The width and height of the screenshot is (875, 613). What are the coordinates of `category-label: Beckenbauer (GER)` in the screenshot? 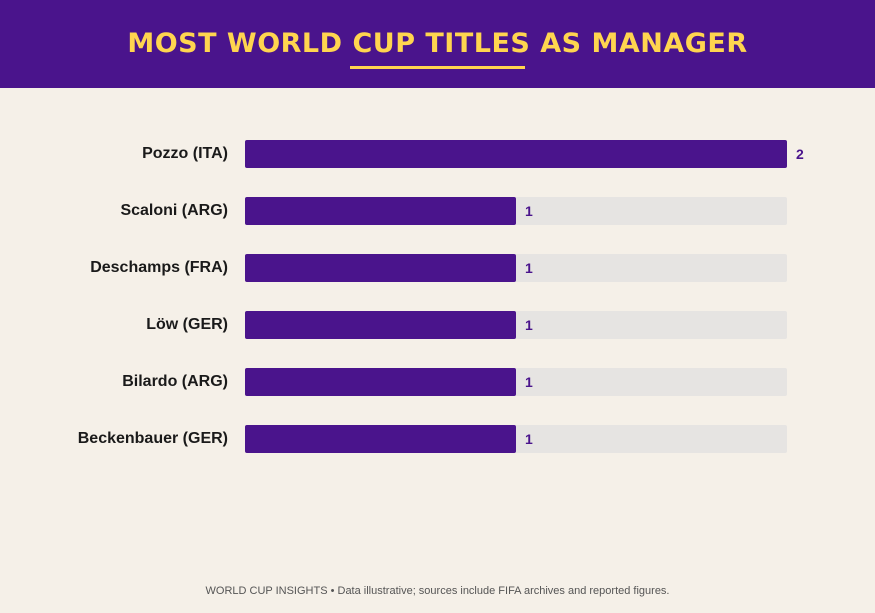 It's located at (152, 438).